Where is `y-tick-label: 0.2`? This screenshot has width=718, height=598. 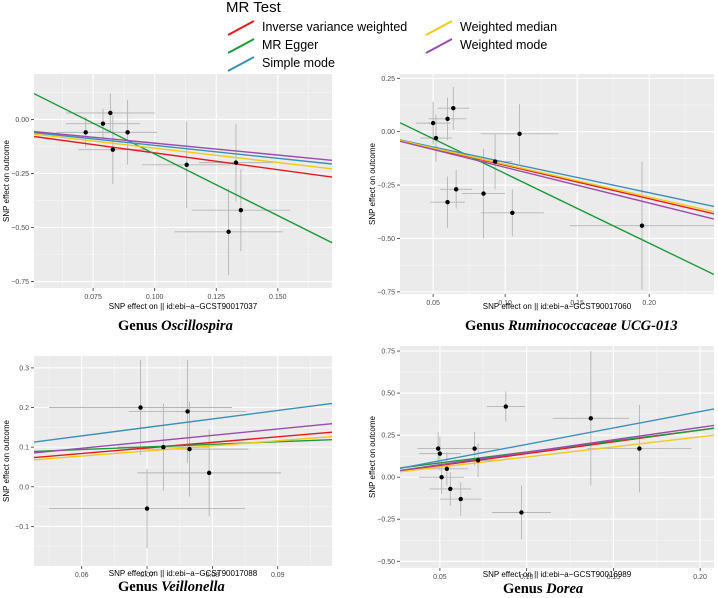 y-tick-label: 0.2 is located at coordinates (24, 408).